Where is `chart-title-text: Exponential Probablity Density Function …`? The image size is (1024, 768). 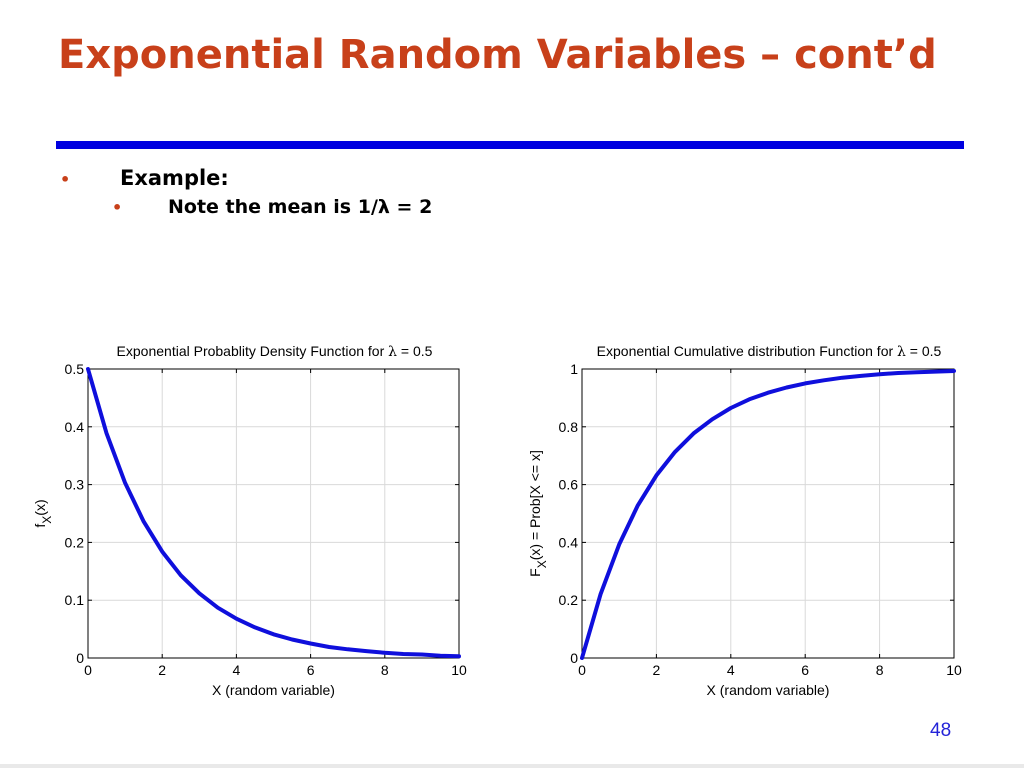
chart-title-text: Exponential Probablity Density Function … is located at coordinates (253, 351).